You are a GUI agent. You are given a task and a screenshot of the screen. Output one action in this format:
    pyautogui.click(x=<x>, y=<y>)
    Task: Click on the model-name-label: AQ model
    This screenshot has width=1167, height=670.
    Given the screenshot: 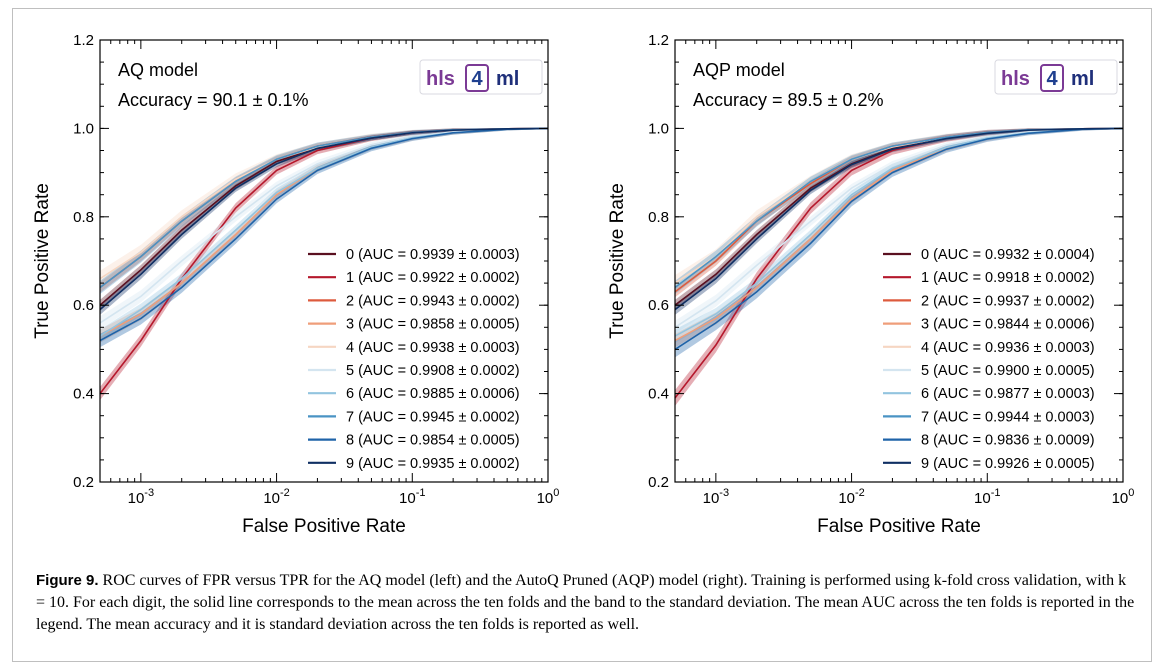 What is the action you would take?
    pyautogui.click(x=158, y=70)
    